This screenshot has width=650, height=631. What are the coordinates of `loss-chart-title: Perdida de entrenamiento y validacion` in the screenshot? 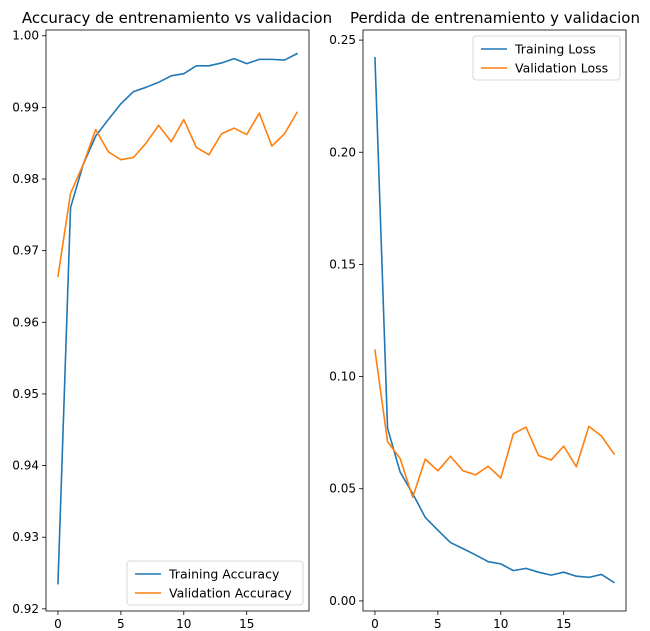 It's located at (495, 18).